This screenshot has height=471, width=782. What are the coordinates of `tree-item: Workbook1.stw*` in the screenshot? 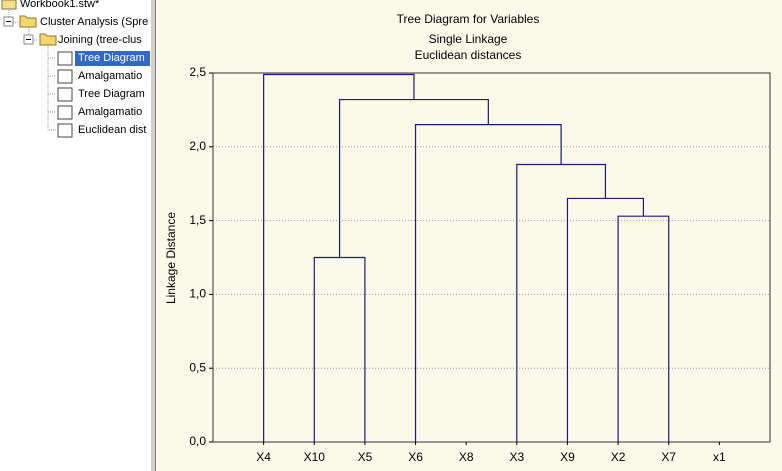 It's located at (60, 5).